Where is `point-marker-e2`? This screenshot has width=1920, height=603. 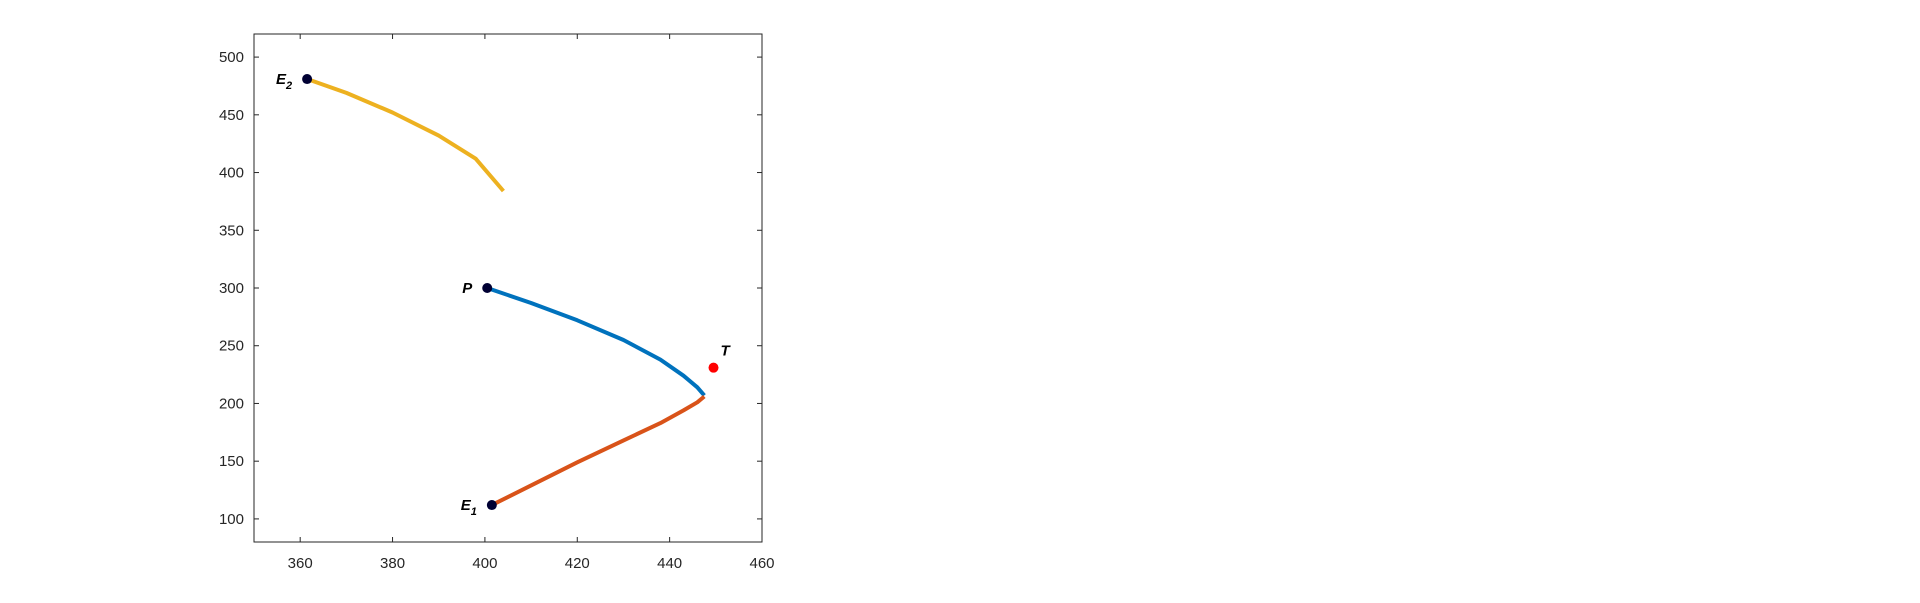 point-marker-e2 is located at coordinates (307, 79).